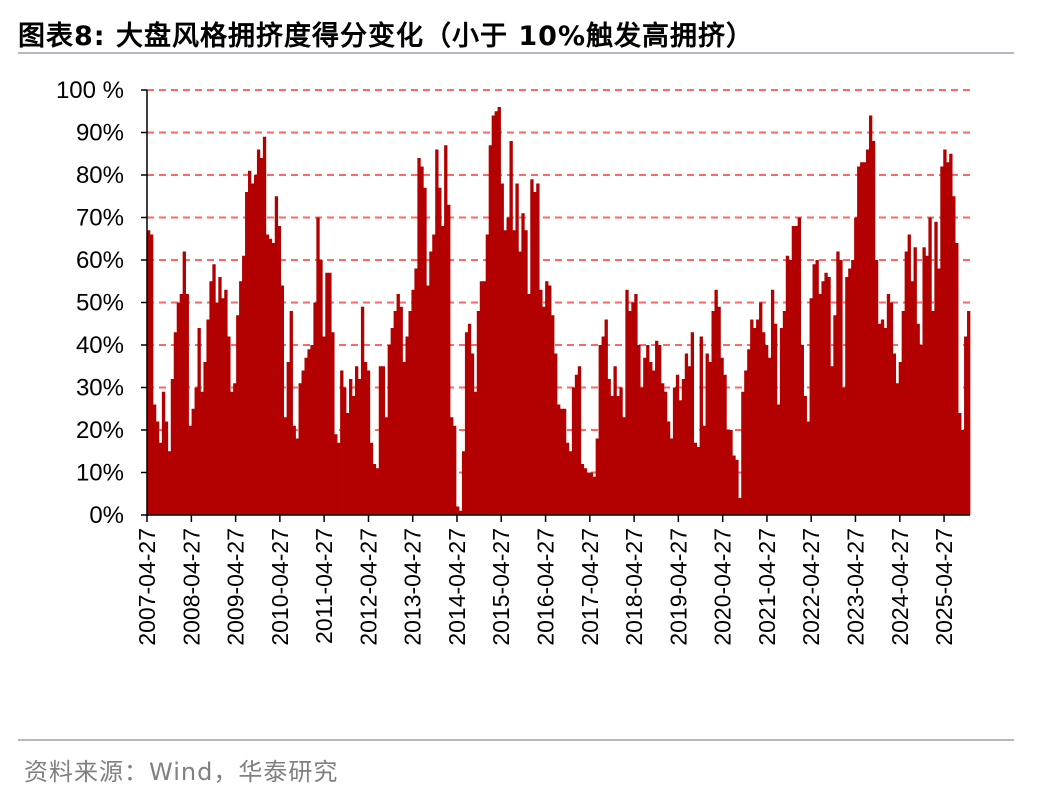 The width and height of the screenshot is (1048, 792). What do you see at coordinates (100, 133) in the screenshot?
I see `y-tick-label: 90%` at bounding box center [100, 133].